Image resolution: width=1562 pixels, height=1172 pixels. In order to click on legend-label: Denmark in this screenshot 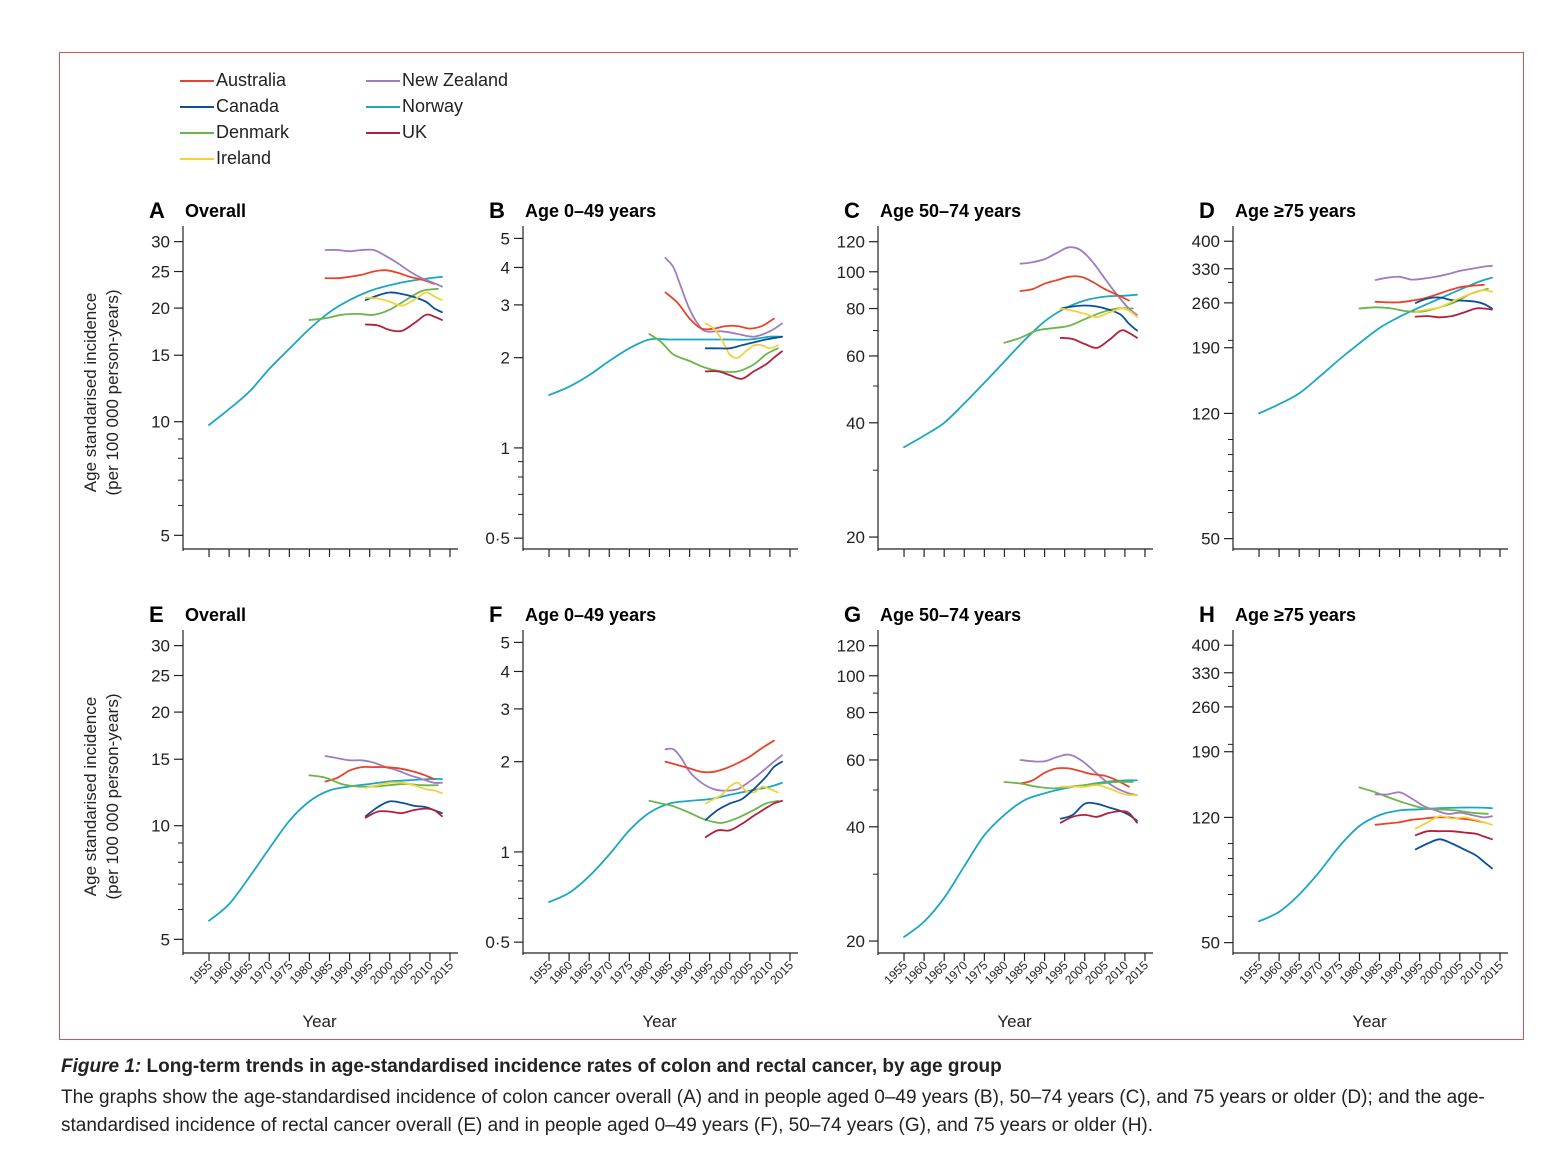, I will do `click(253, 132)`.